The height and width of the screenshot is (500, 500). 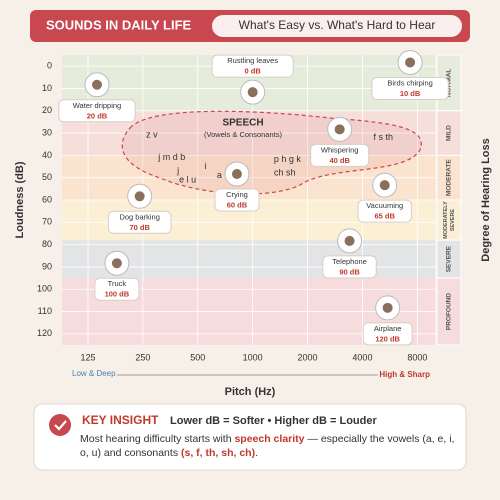 What do you see at coordinates (94, 373) in the screenshot?
I see `low-label: Low & Deep` at bounding box center [94, 373].